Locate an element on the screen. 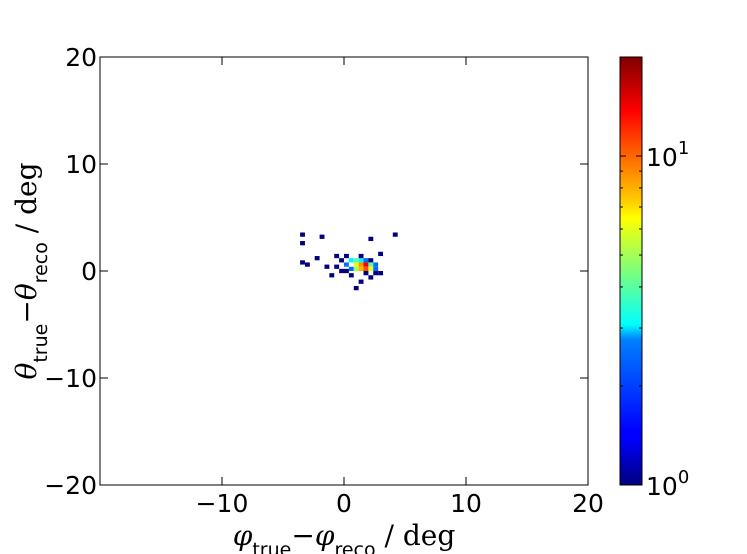 This screenshot has height=554, width=747. heatmap-bins is located at coordinates (349, 261).